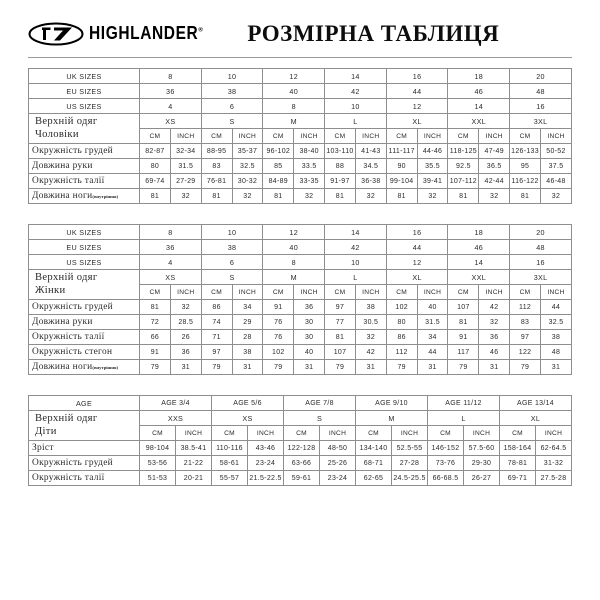  What do you see at coordinates (185, 151) in the screenshot?
I see `measurement-value-cell: 32-34` at bounding box center [185, 151].